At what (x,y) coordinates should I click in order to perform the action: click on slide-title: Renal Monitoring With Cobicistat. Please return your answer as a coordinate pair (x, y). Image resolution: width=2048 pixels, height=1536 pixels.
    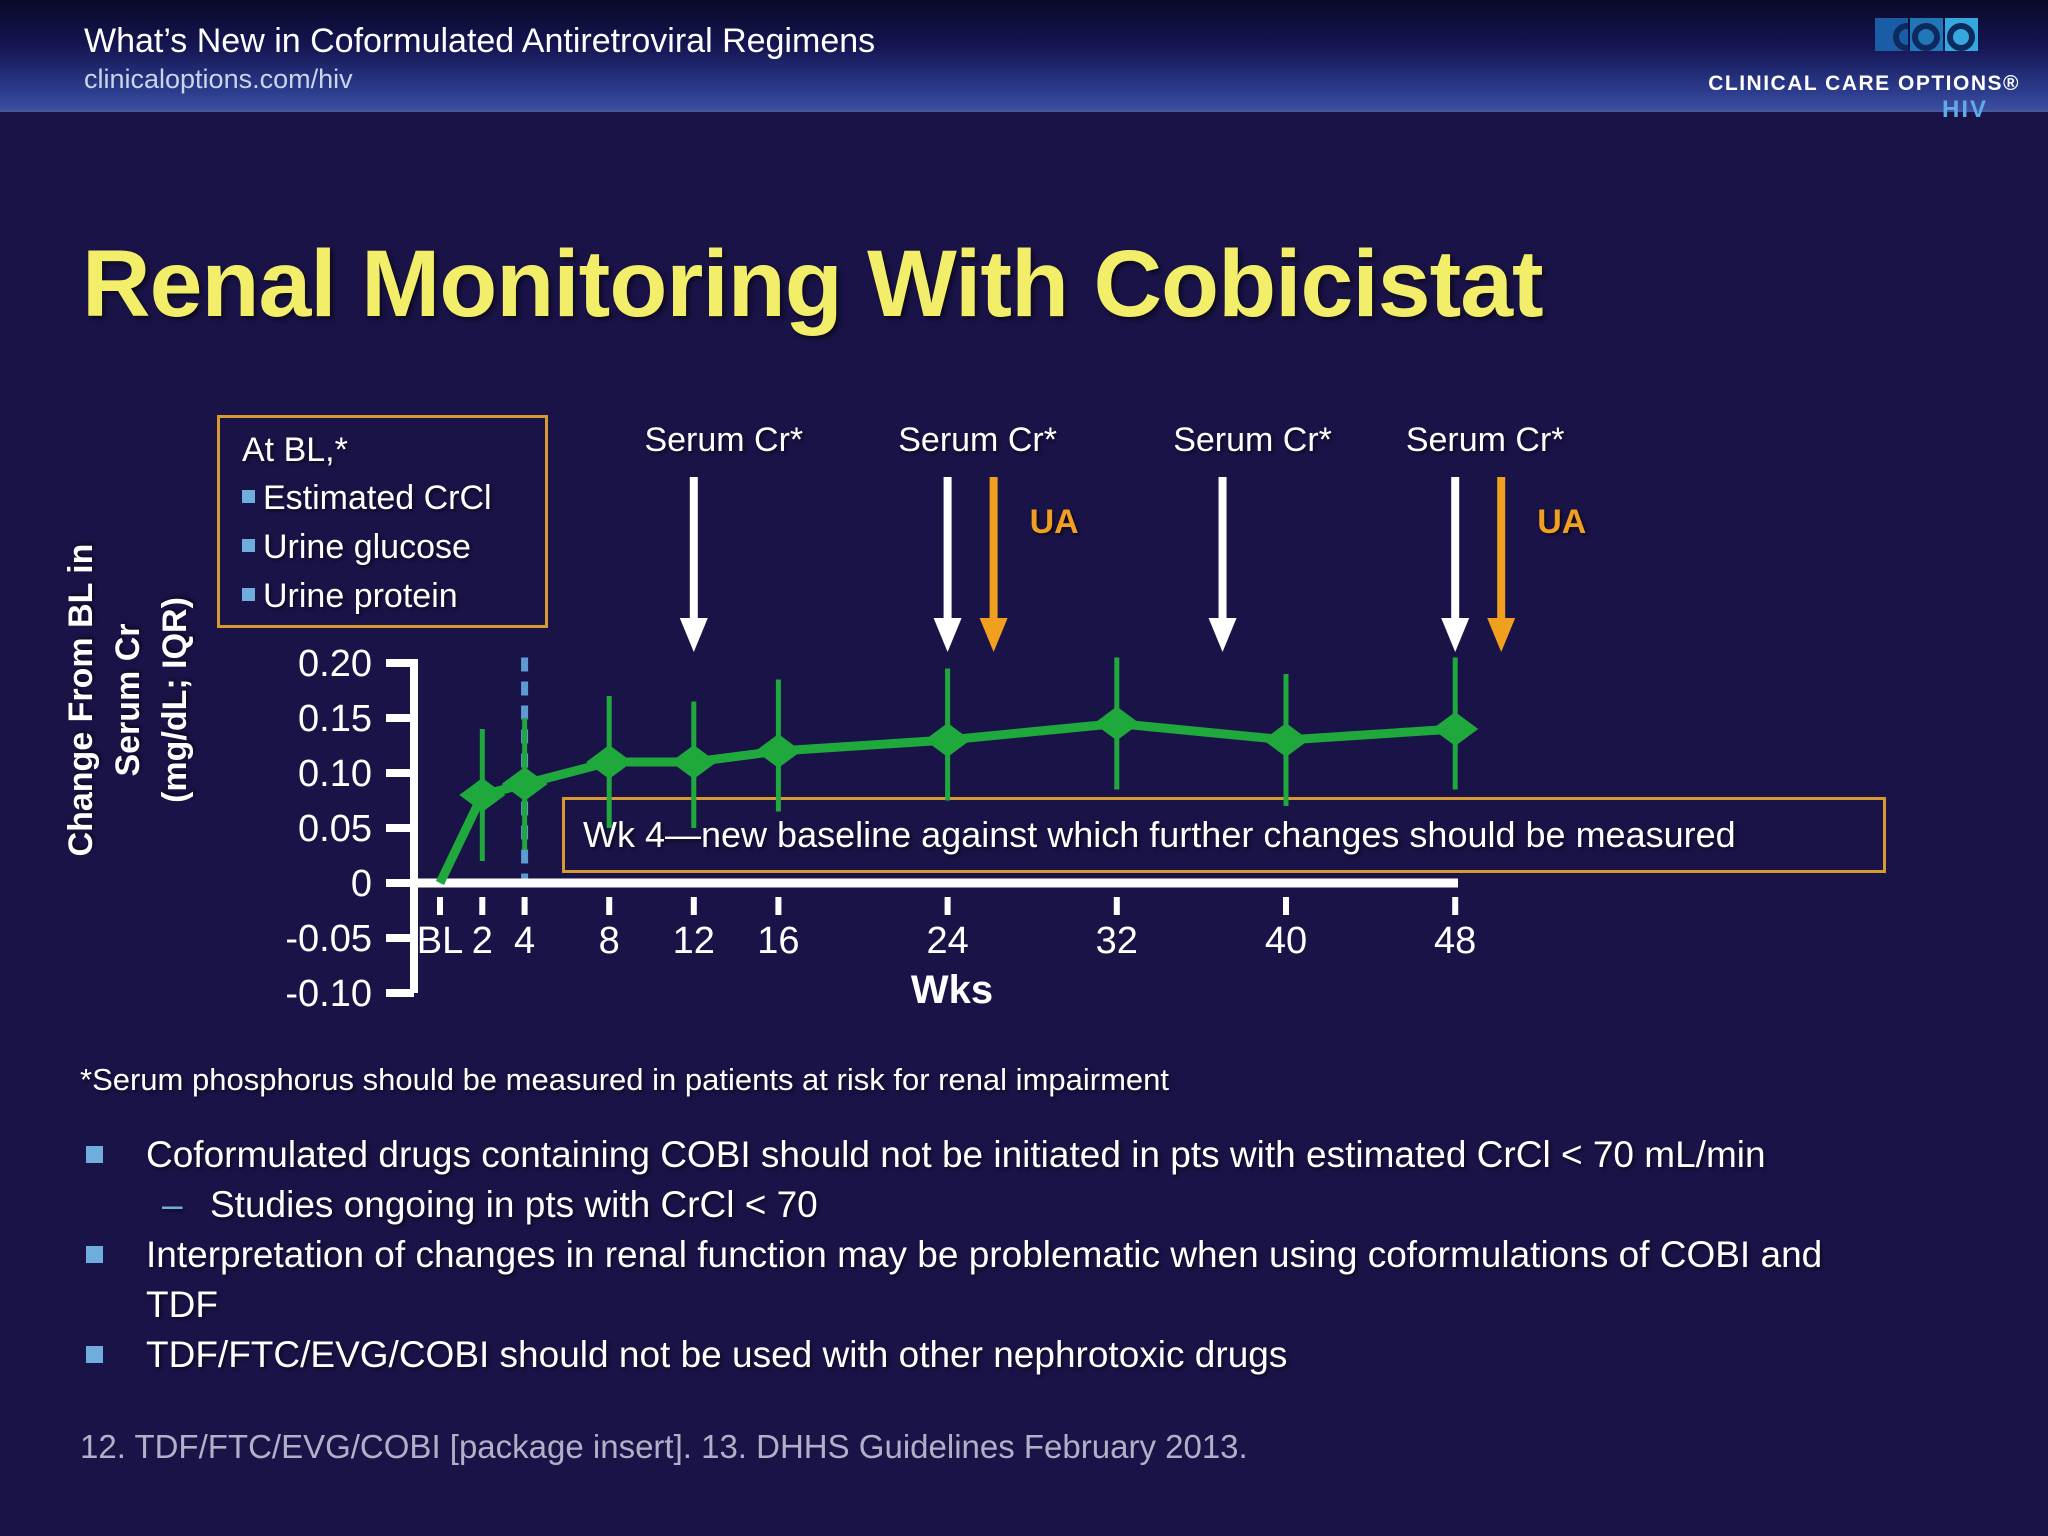
    Looking at the image, I should click on (813, 284).